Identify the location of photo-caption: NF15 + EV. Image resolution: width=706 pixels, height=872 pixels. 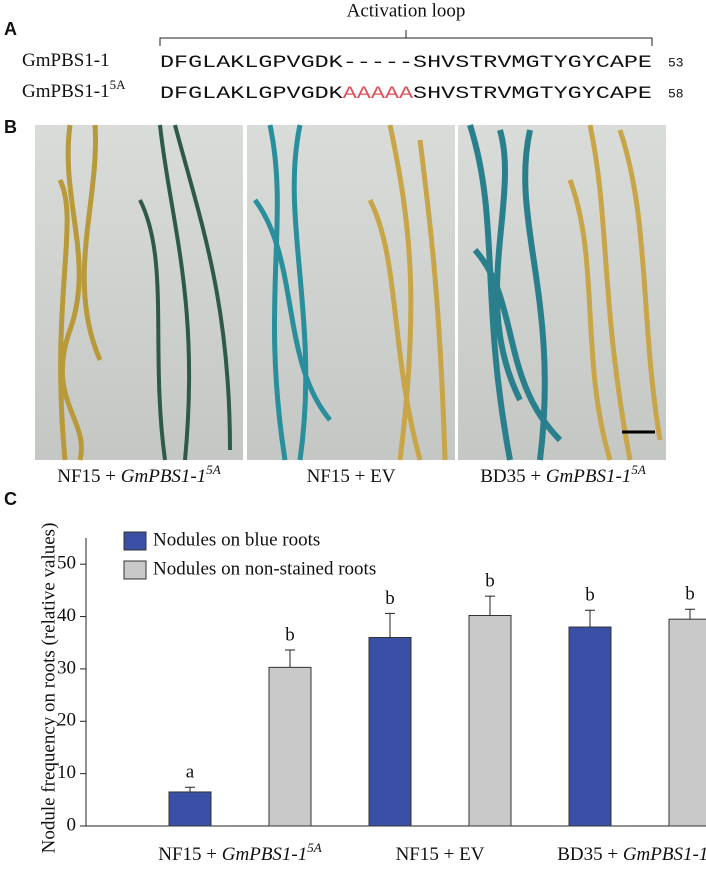
(351, 476).